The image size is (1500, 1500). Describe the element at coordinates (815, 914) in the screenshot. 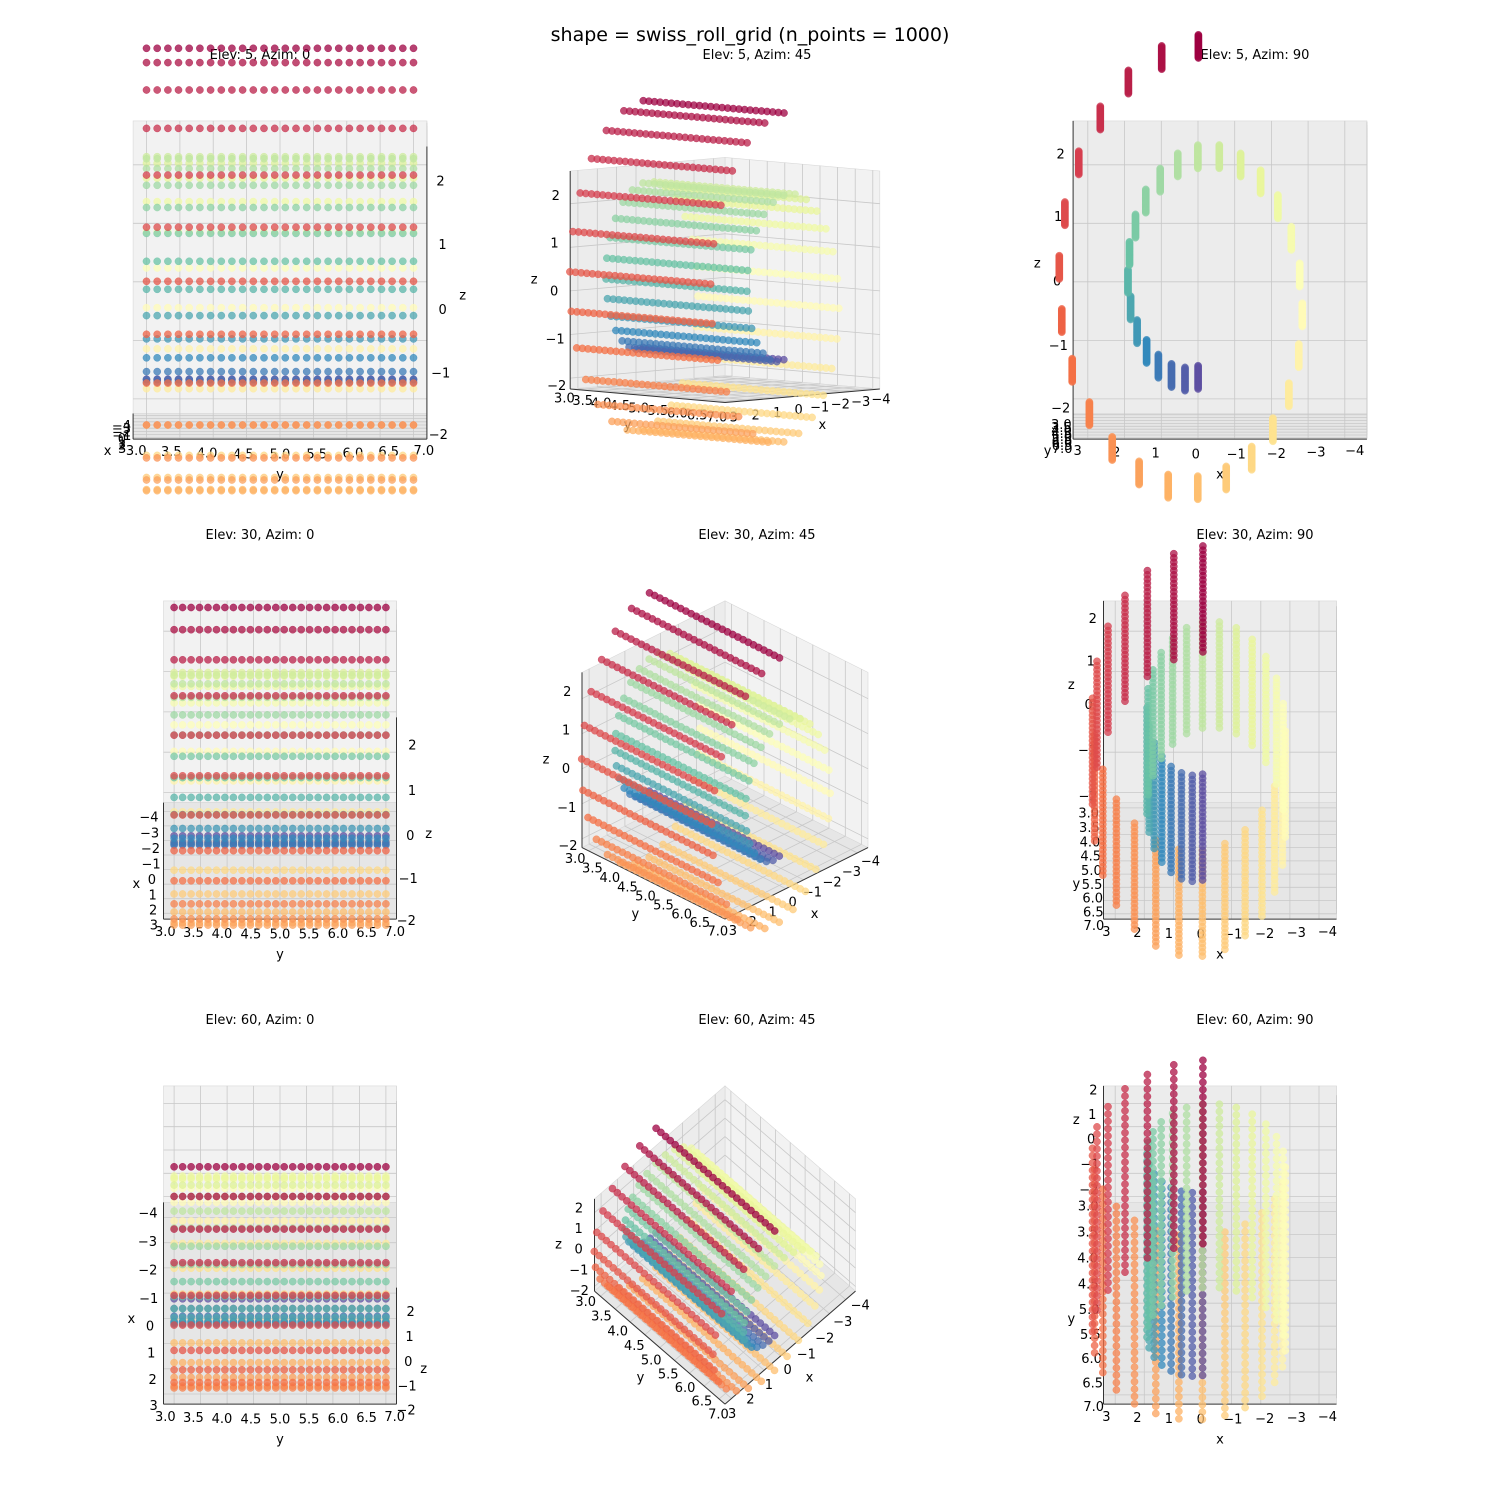

I see `x-axis-label: x` at that location.